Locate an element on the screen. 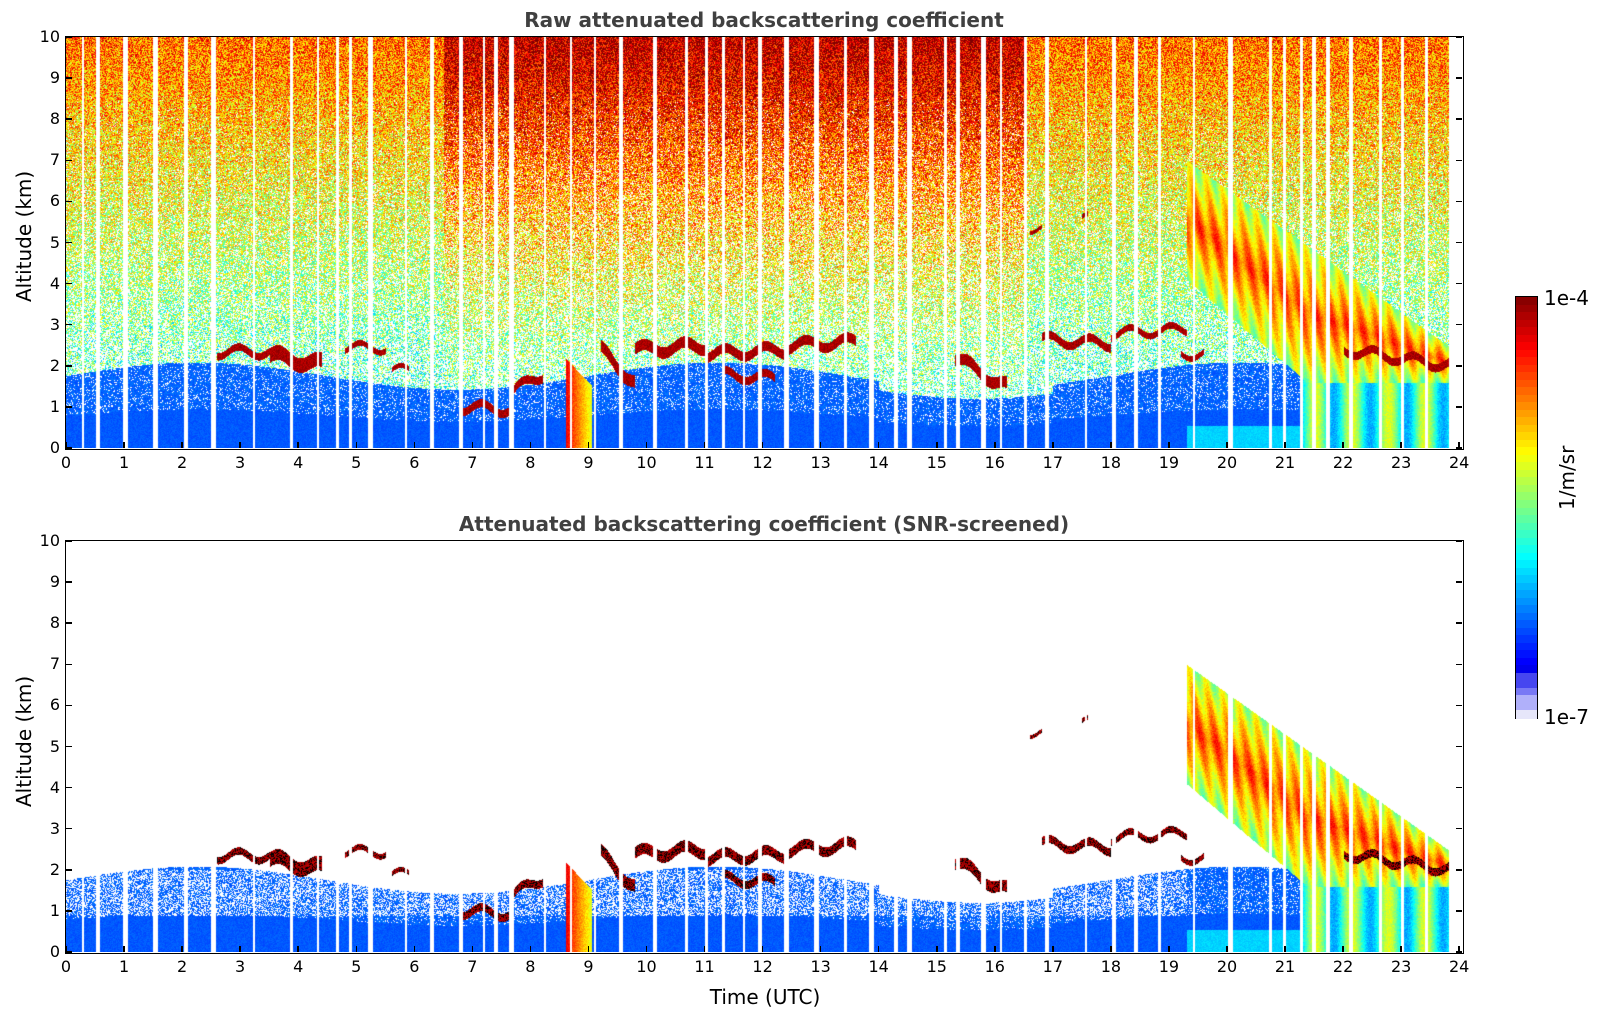 The image size is (1606, 1020). y-tick-label: 7 is located at coordinates (54, 160).